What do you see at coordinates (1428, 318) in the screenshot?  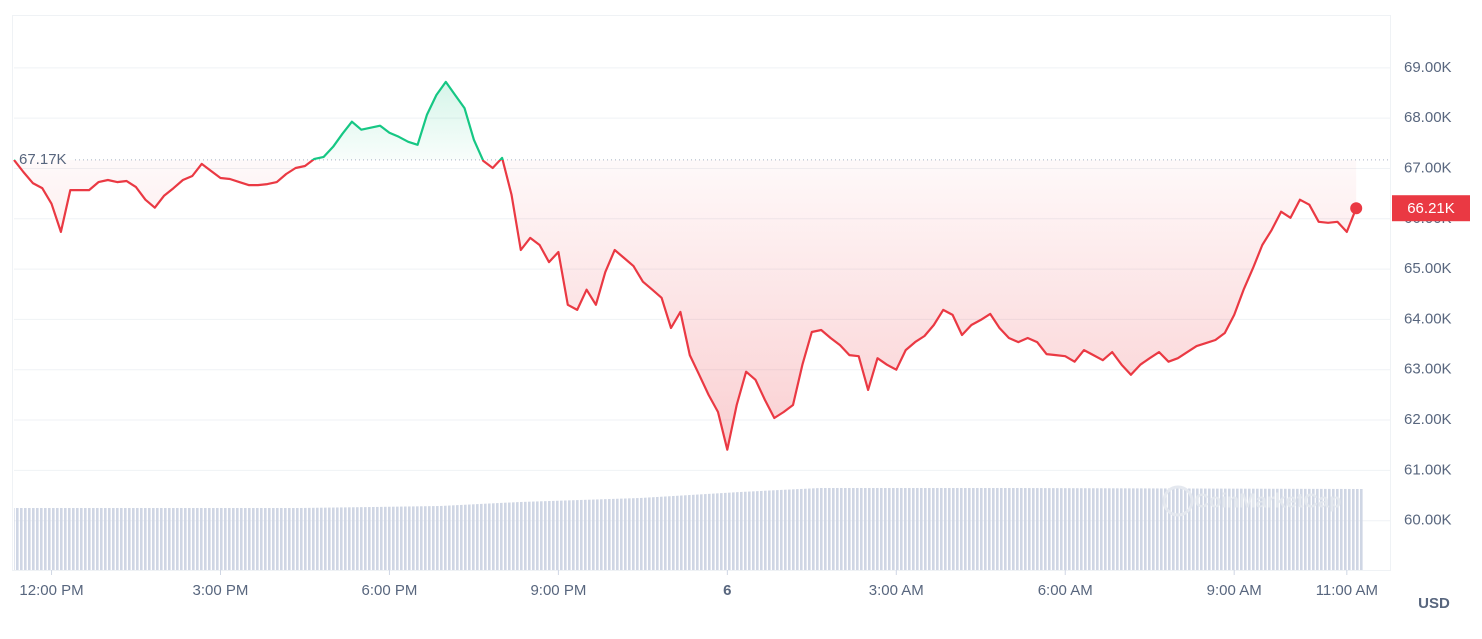 I see `y-tick-label: 64.00K` at bounding box center [1428, 318].